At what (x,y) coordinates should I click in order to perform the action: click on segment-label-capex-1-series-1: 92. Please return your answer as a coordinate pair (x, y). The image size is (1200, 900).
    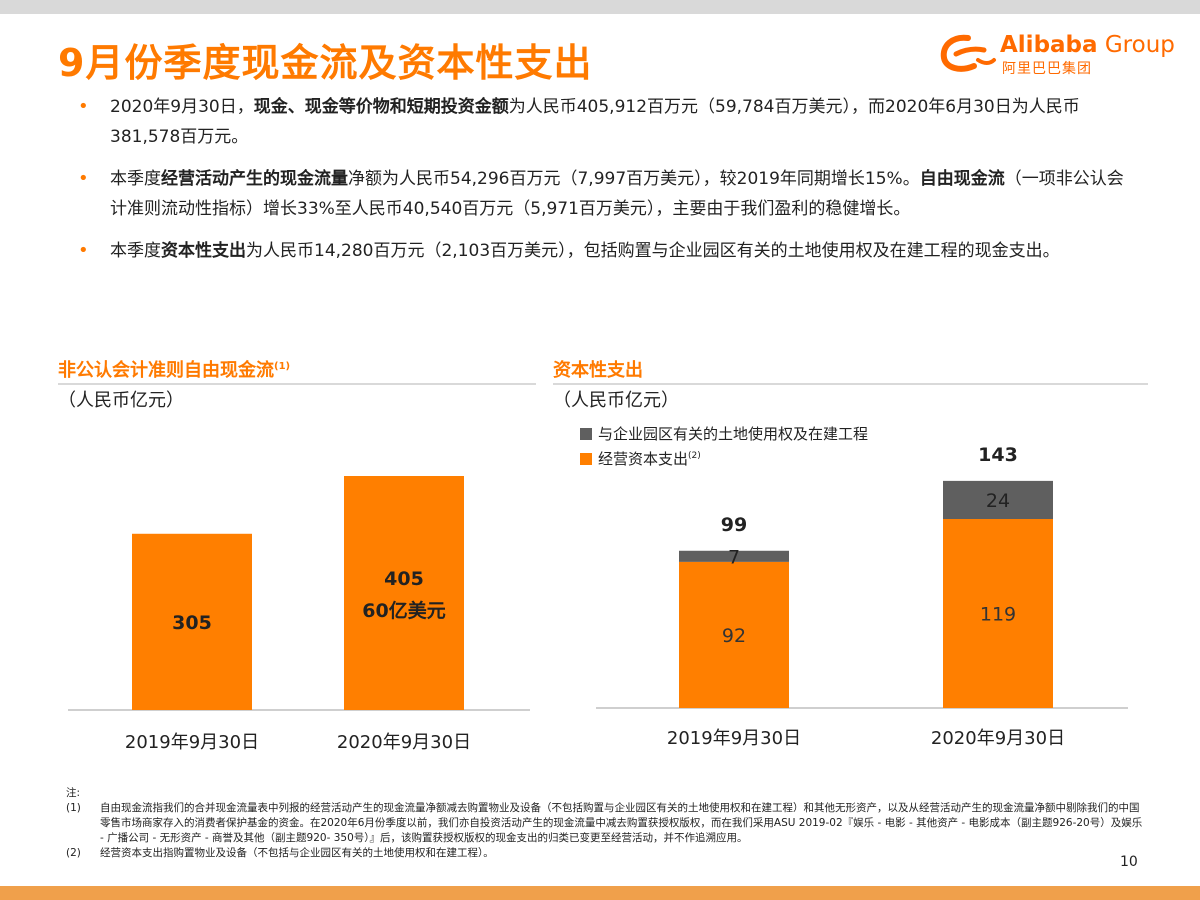
    Looking at the image, I should click on (734, 636).